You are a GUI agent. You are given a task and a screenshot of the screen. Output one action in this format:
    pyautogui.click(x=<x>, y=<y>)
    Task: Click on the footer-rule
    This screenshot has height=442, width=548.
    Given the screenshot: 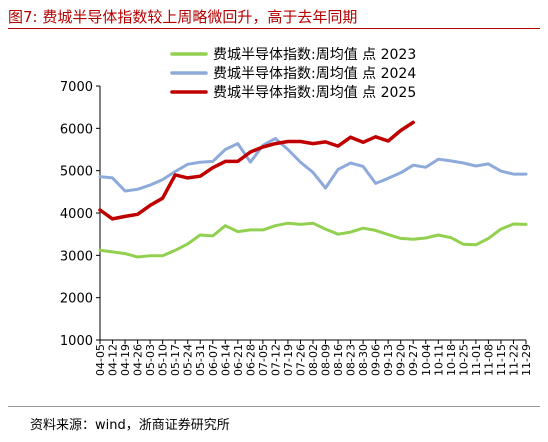 What is the action you would take?
    pyautogui.click(x=274, y=406)
    